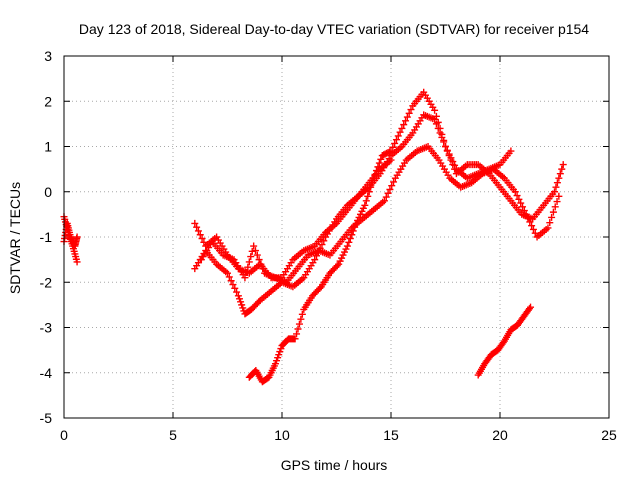  I want to click on x-axis-label: GPS time / hours, so click(334, 465).